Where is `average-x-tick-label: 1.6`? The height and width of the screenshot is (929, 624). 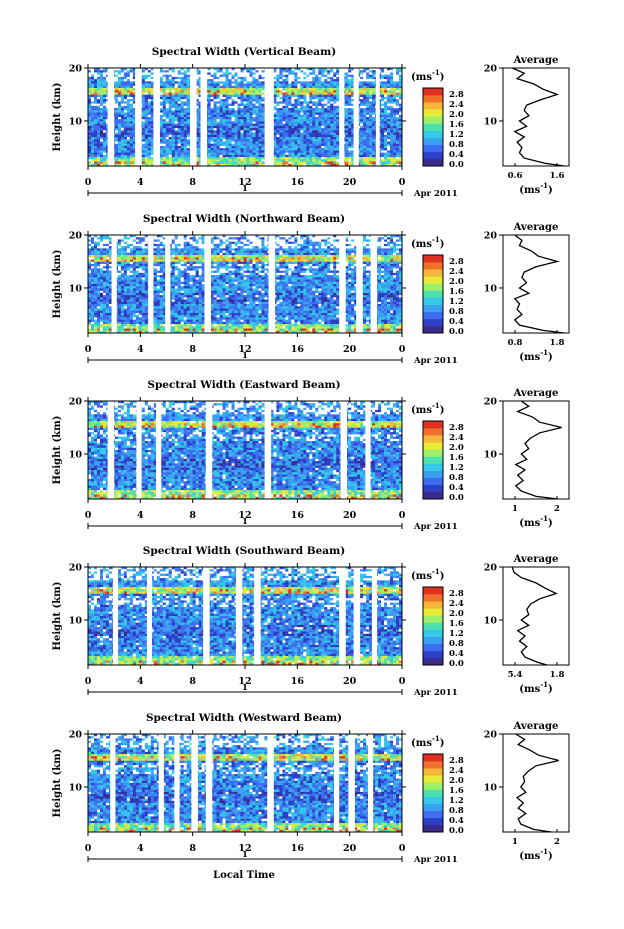
average-x-tick-label: 1.6 is located at coordinates (557, 176).